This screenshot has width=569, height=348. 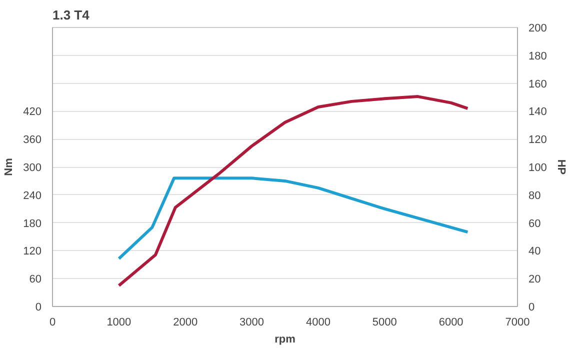 What do you see at coordinates (534, 252) in the screenshot?
I see `y2-tick-label: 40` at bounding box center [534, 252].